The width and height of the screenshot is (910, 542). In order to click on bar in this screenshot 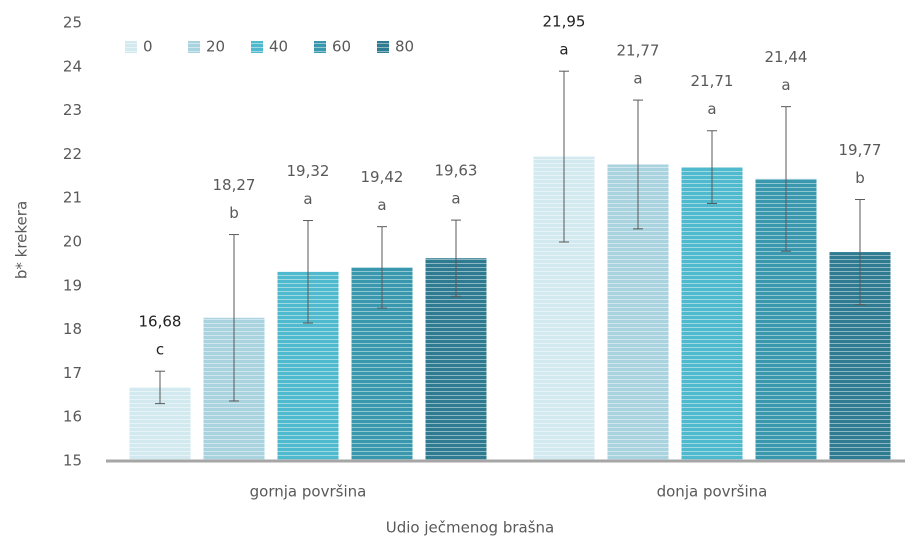, I will do `click(712, 314)`.